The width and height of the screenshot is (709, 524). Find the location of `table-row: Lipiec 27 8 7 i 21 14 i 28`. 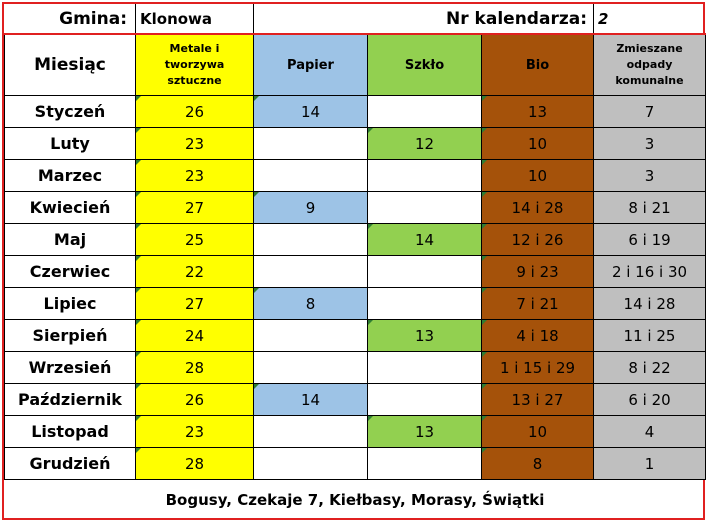

table-row: Lipiec 27 8 7 i 21 14 i 28 is located at coordinates (355, 303).